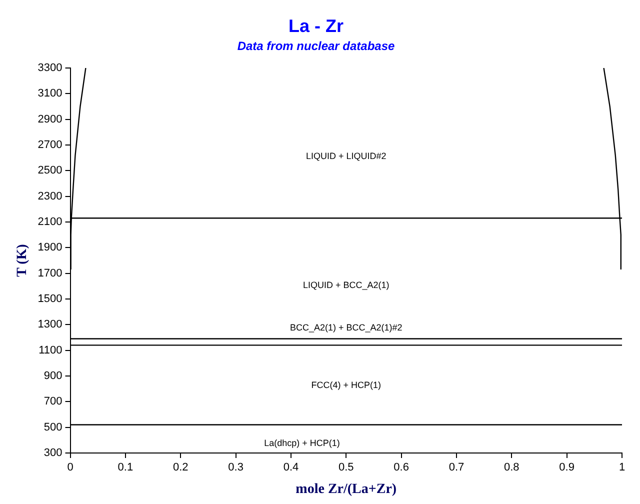 The width and height of the screenshot is (640, 504). What do you see at coordinates (291, 468) in the screenshot?
I see `x-tick-label: 0.4` at bounding box center [291, 468].